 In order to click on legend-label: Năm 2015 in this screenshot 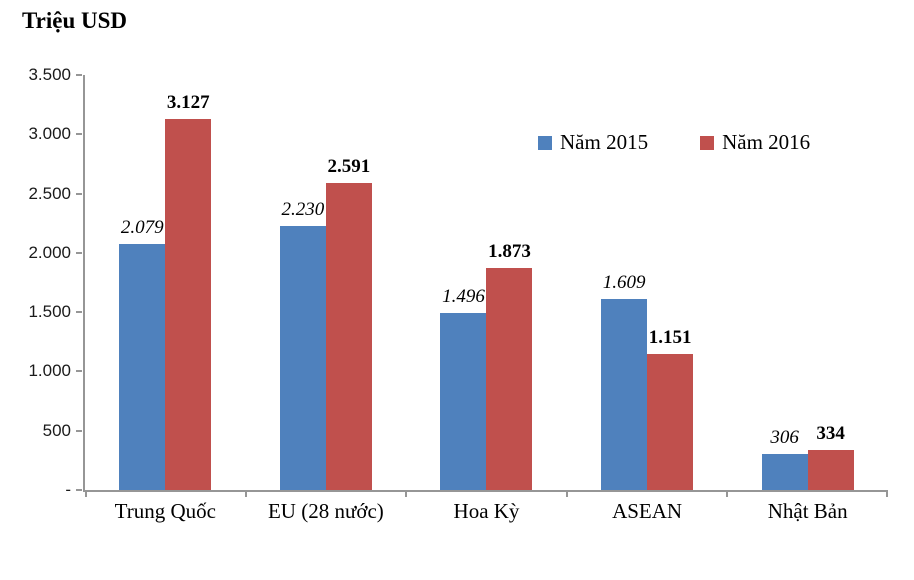, I will do `click(604, 142)`.